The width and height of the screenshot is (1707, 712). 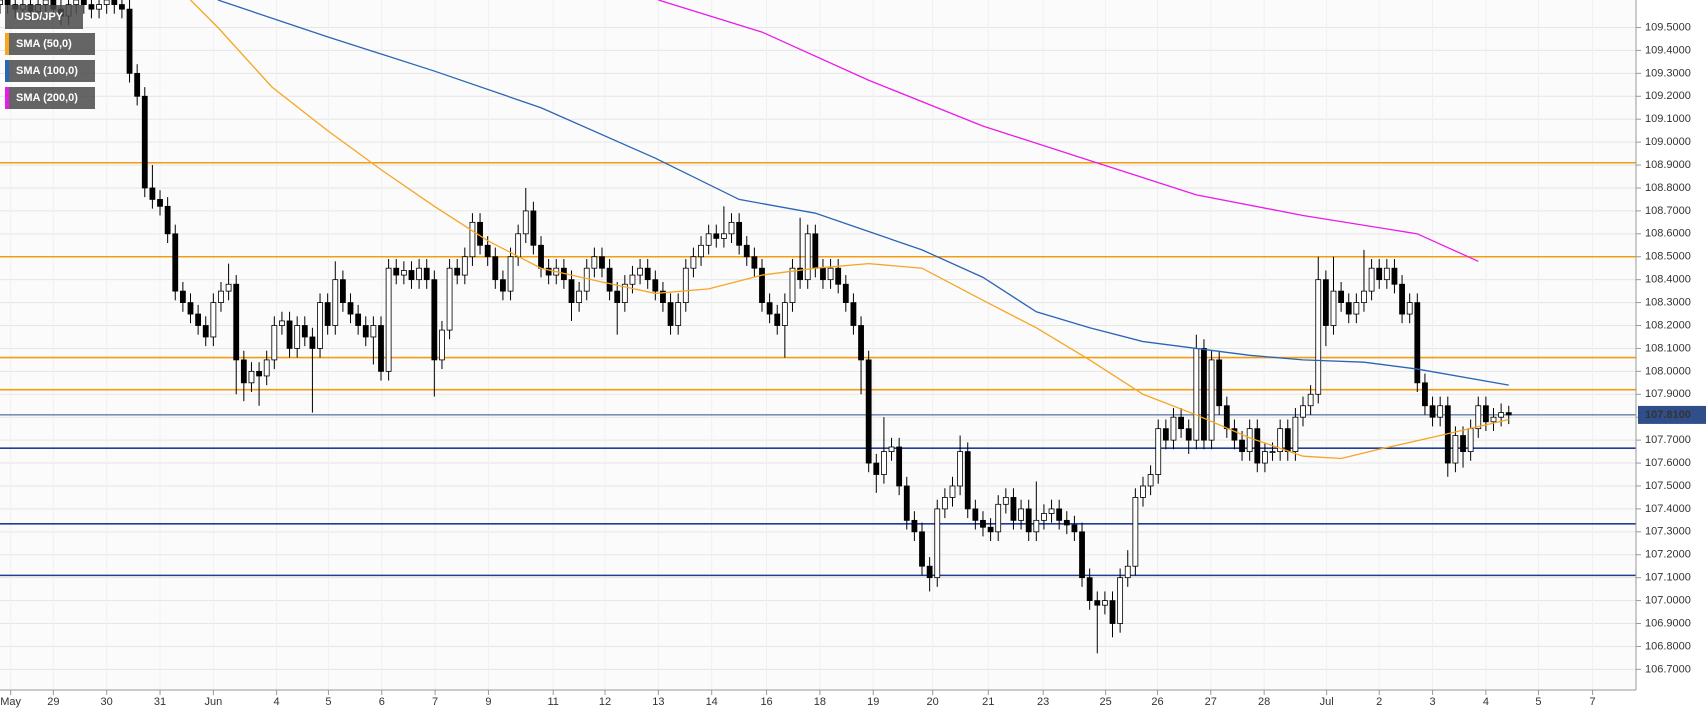 I want to click on legend-symbol: USD/JPY, so click(x=40, y=17).